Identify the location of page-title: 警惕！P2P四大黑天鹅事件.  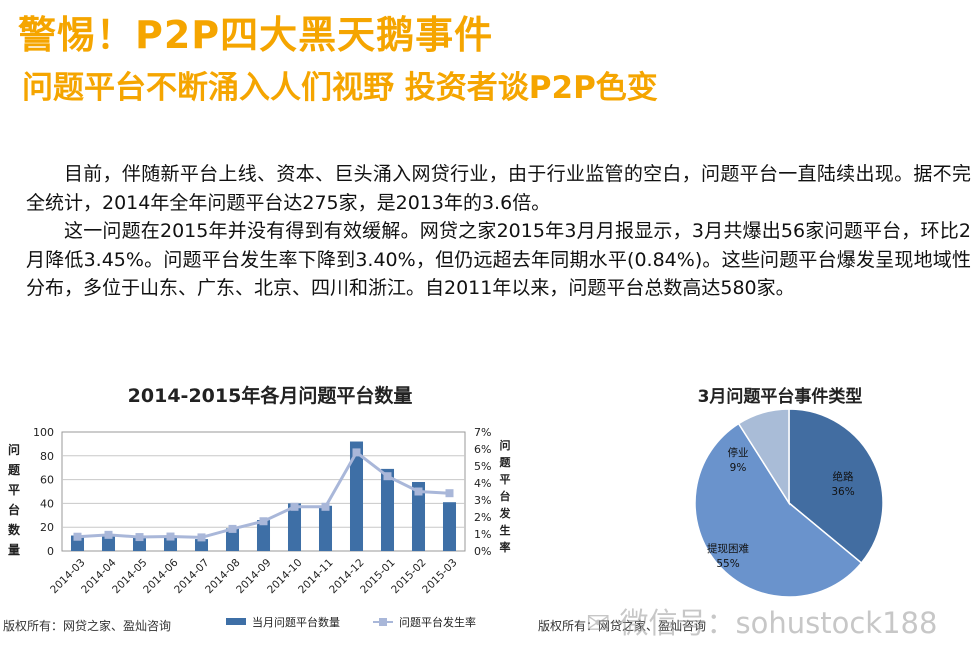
(256, 35).